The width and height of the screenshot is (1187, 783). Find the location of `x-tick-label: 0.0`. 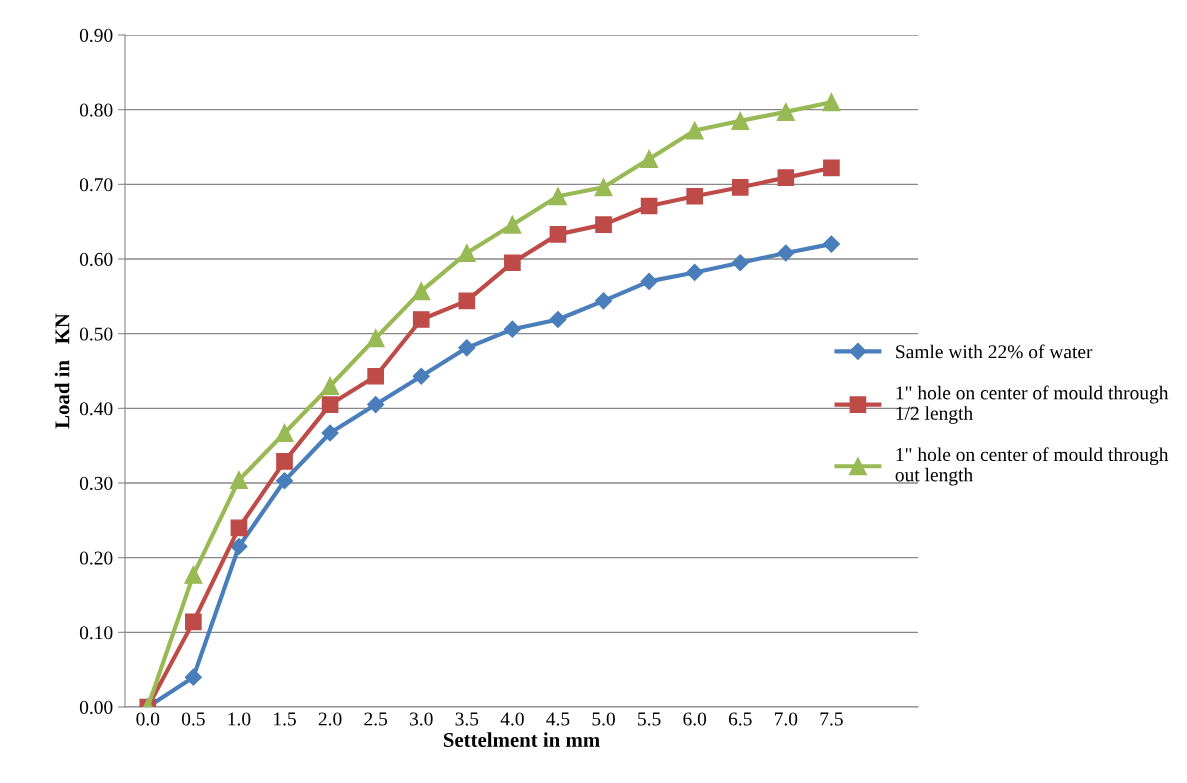

x-tick-label: 0.0 is located at coordinates (148, 719).